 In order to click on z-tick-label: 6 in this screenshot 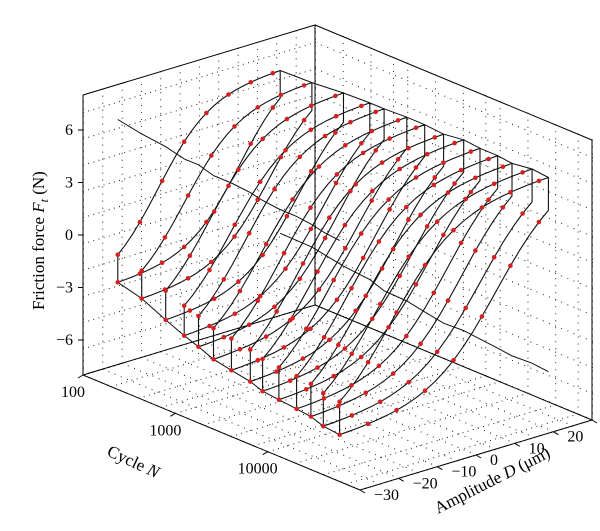, I will do `click(69, 130)`.